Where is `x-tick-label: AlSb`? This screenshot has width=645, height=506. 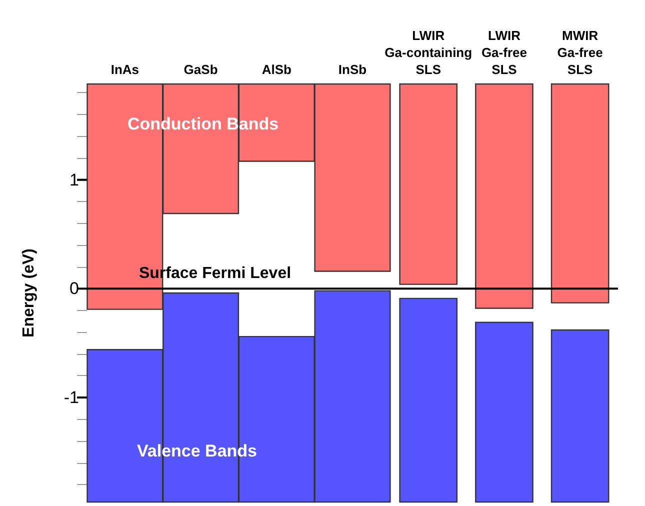
x-tick-label: AlSb is located at coordinates (277, 69).